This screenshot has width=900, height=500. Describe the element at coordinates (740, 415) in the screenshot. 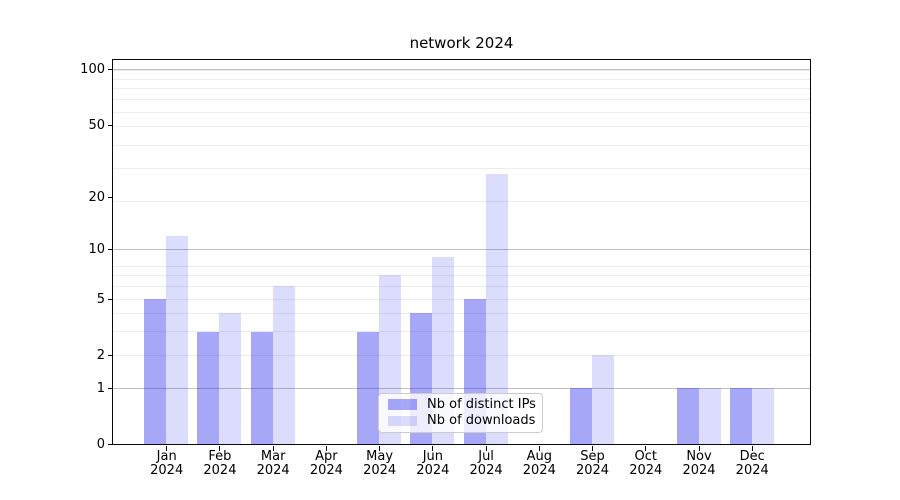

I see `bar-distinct-ips-dec` at that location.